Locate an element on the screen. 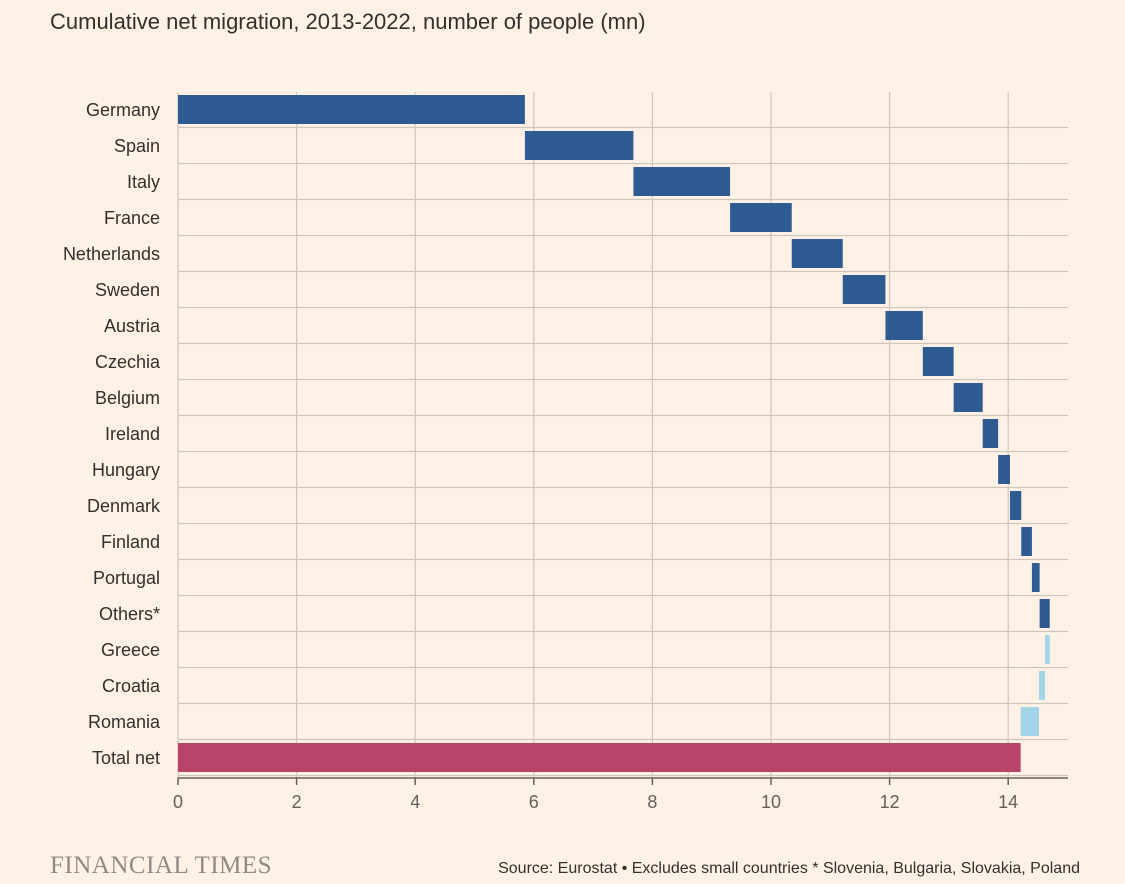 The height and width of the screenshot is (884, 1125). category-label: Croatia is located at coordinates (131, 686).